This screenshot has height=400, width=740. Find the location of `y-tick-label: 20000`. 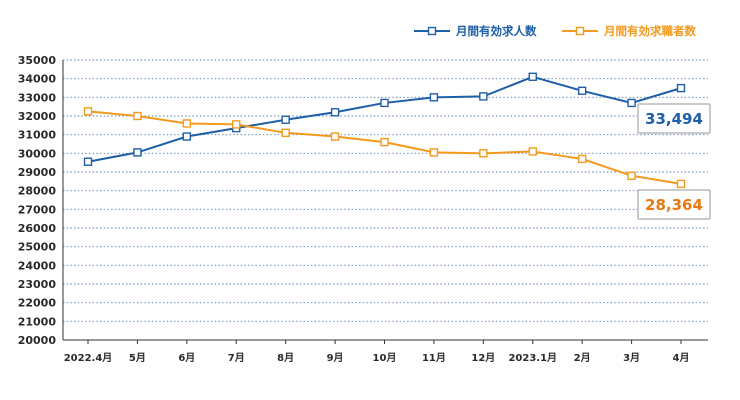

y-tick-label: 20000 is located at coordinates (37, 340).